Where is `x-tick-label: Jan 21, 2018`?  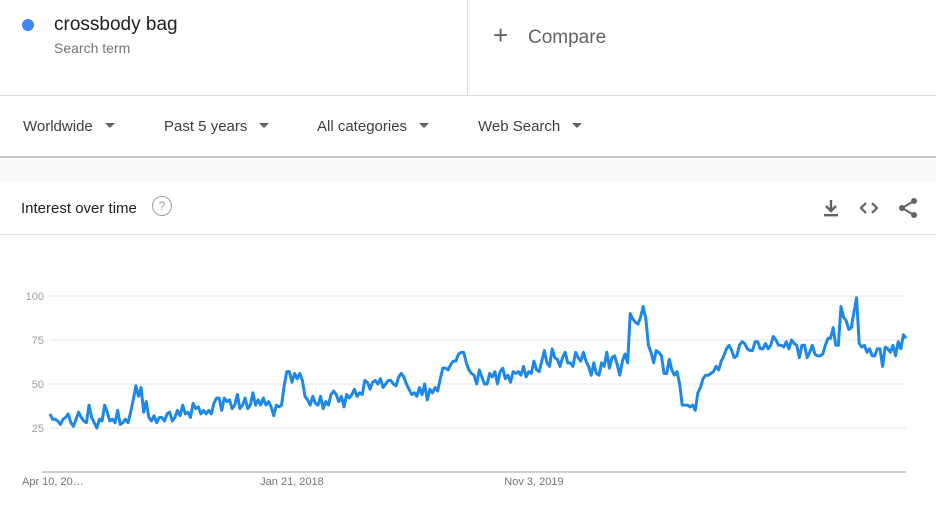
x-tick-label: Jan 21, 2018 is located at coordinates (292, 482).